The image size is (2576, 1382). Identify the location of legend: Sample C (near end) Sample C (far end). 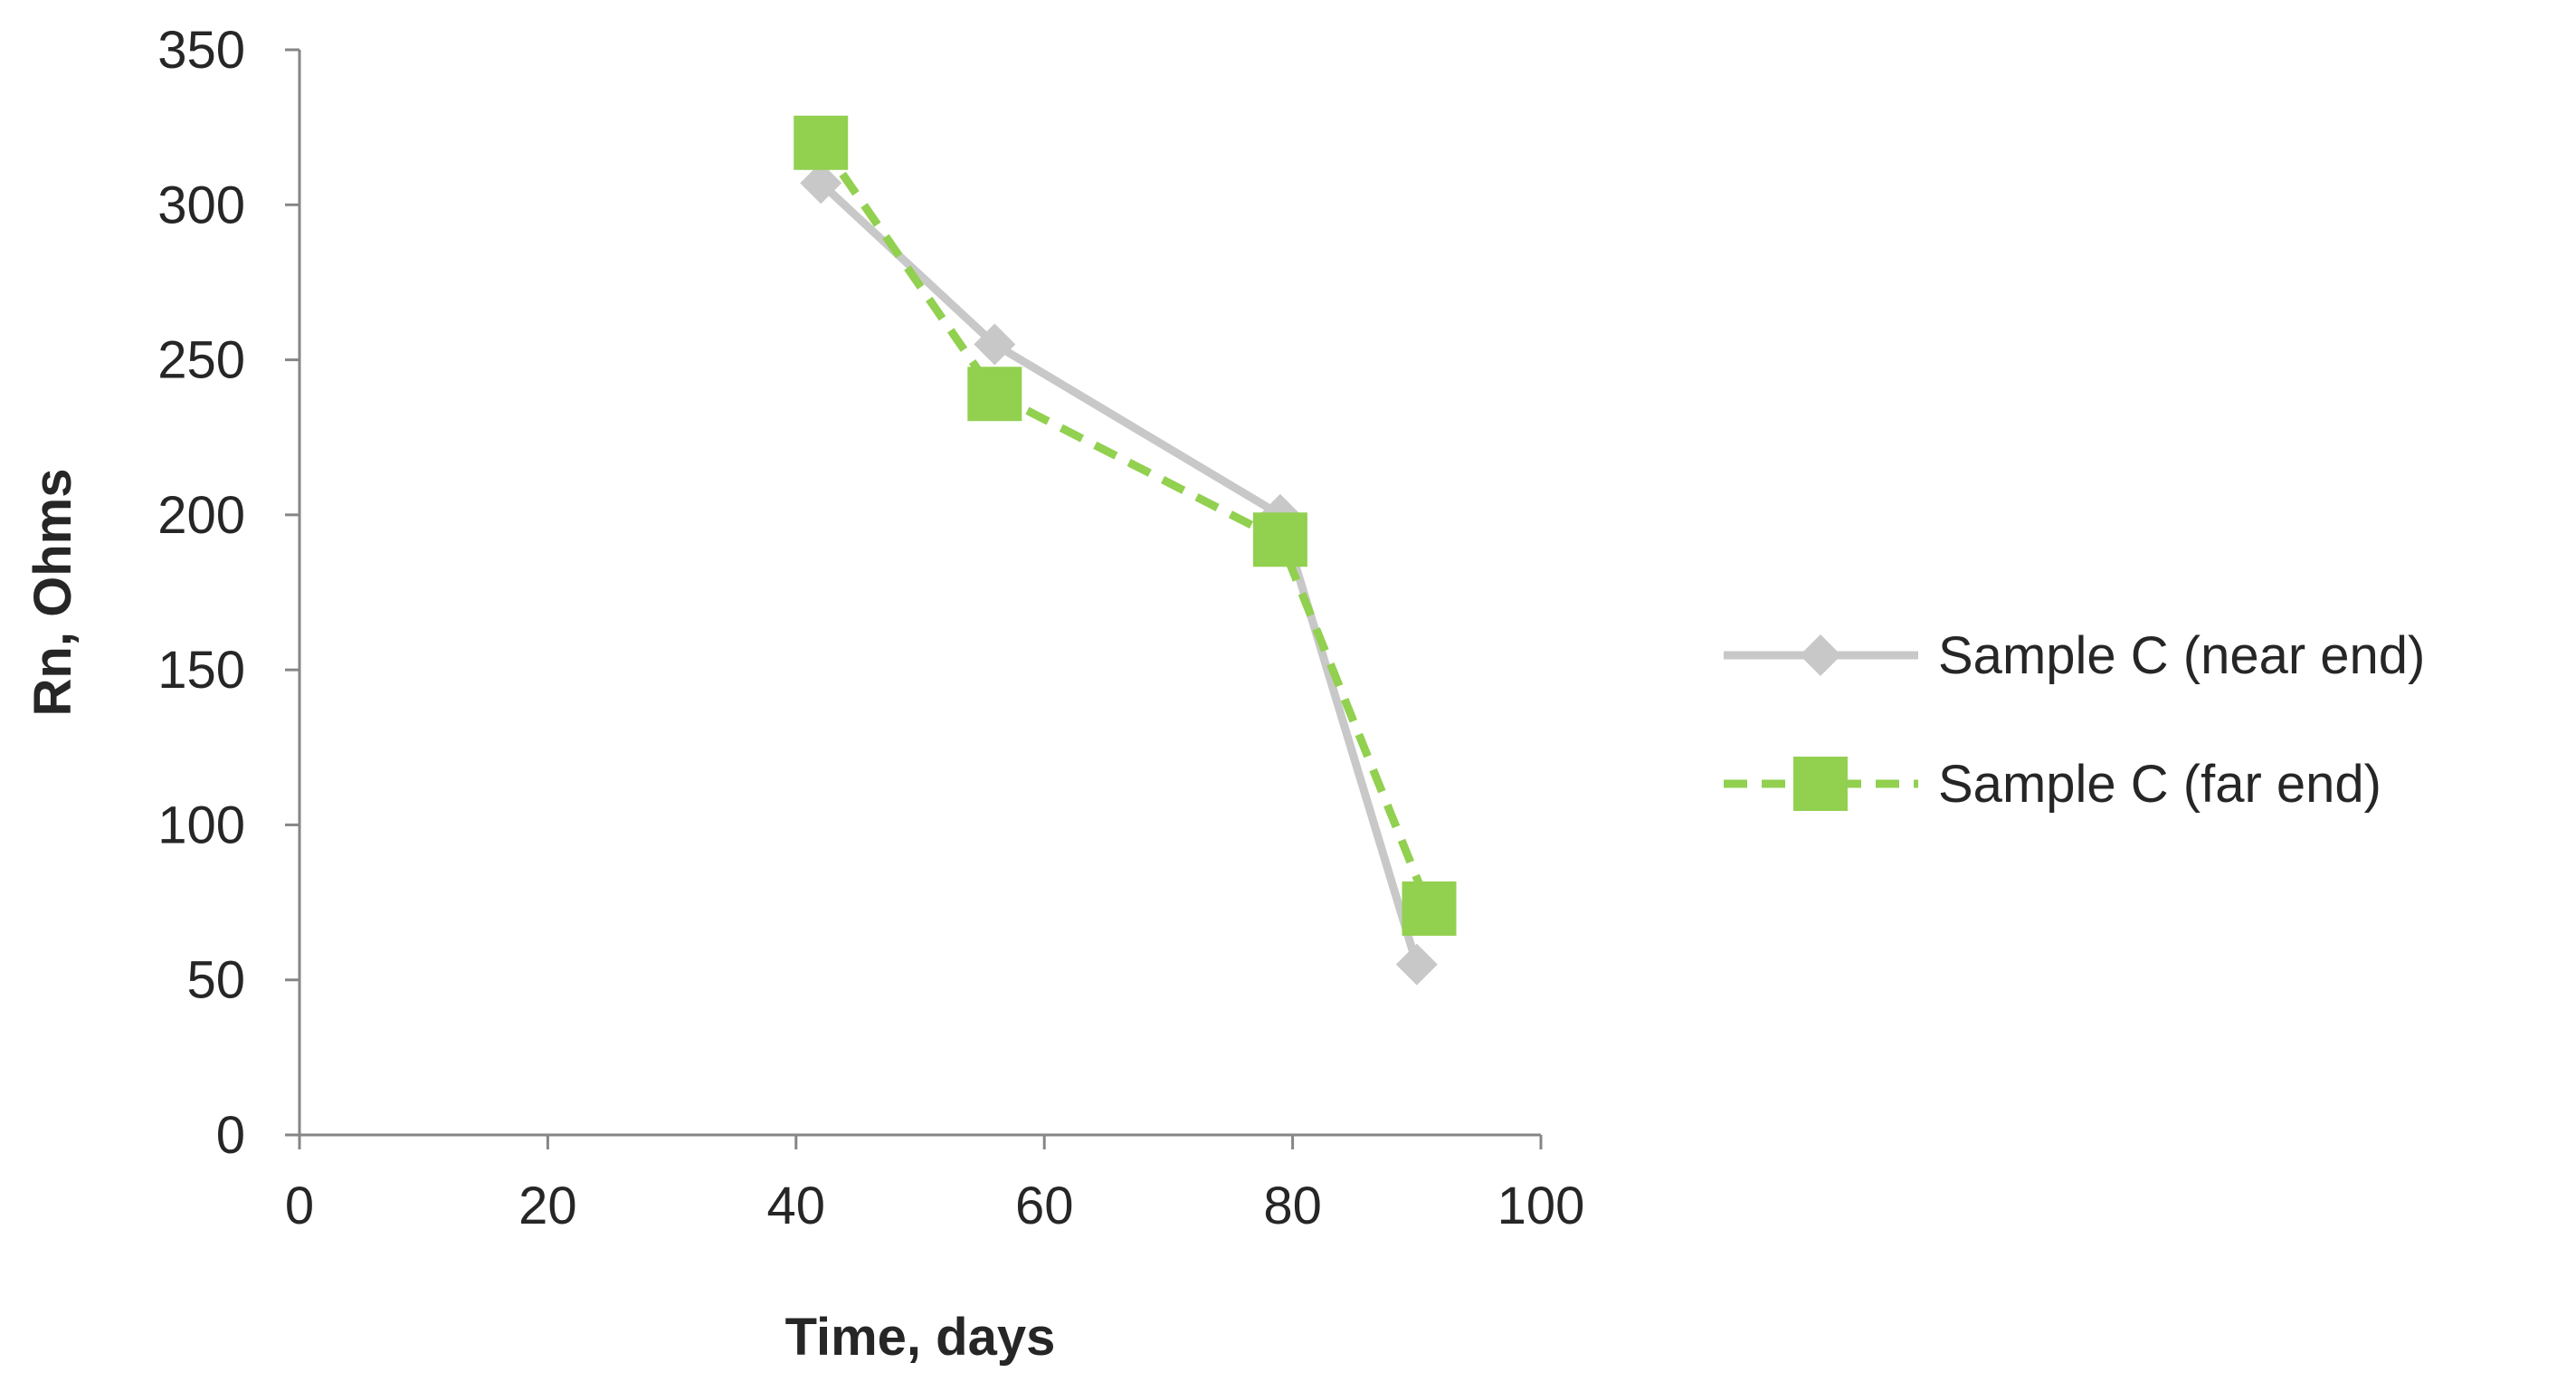
(2074, 720).